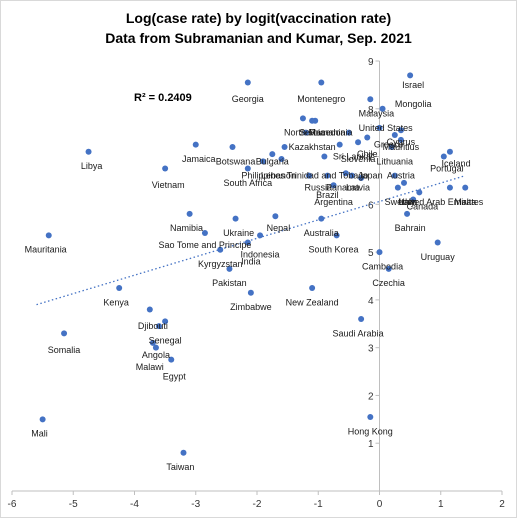  I want to click on point-label: Japan, so click(370, 176).